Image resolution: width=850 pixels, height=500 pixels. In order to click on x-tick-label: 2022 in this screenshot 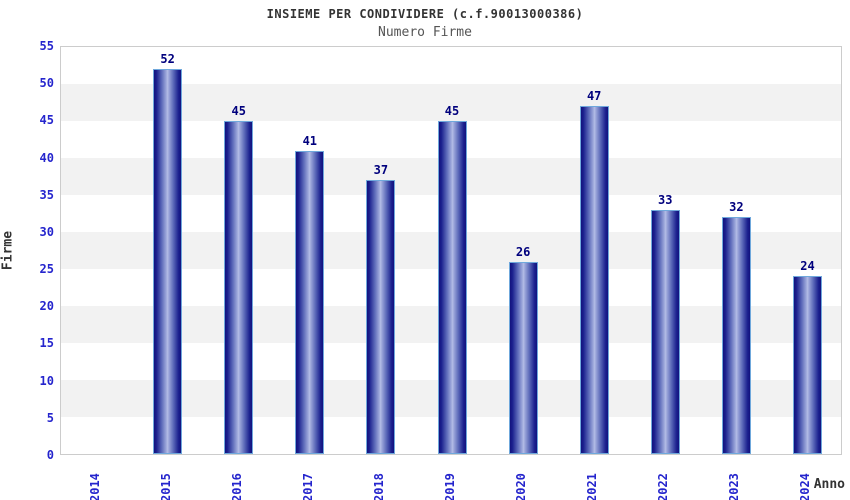, I will do `click(663, 486)`.